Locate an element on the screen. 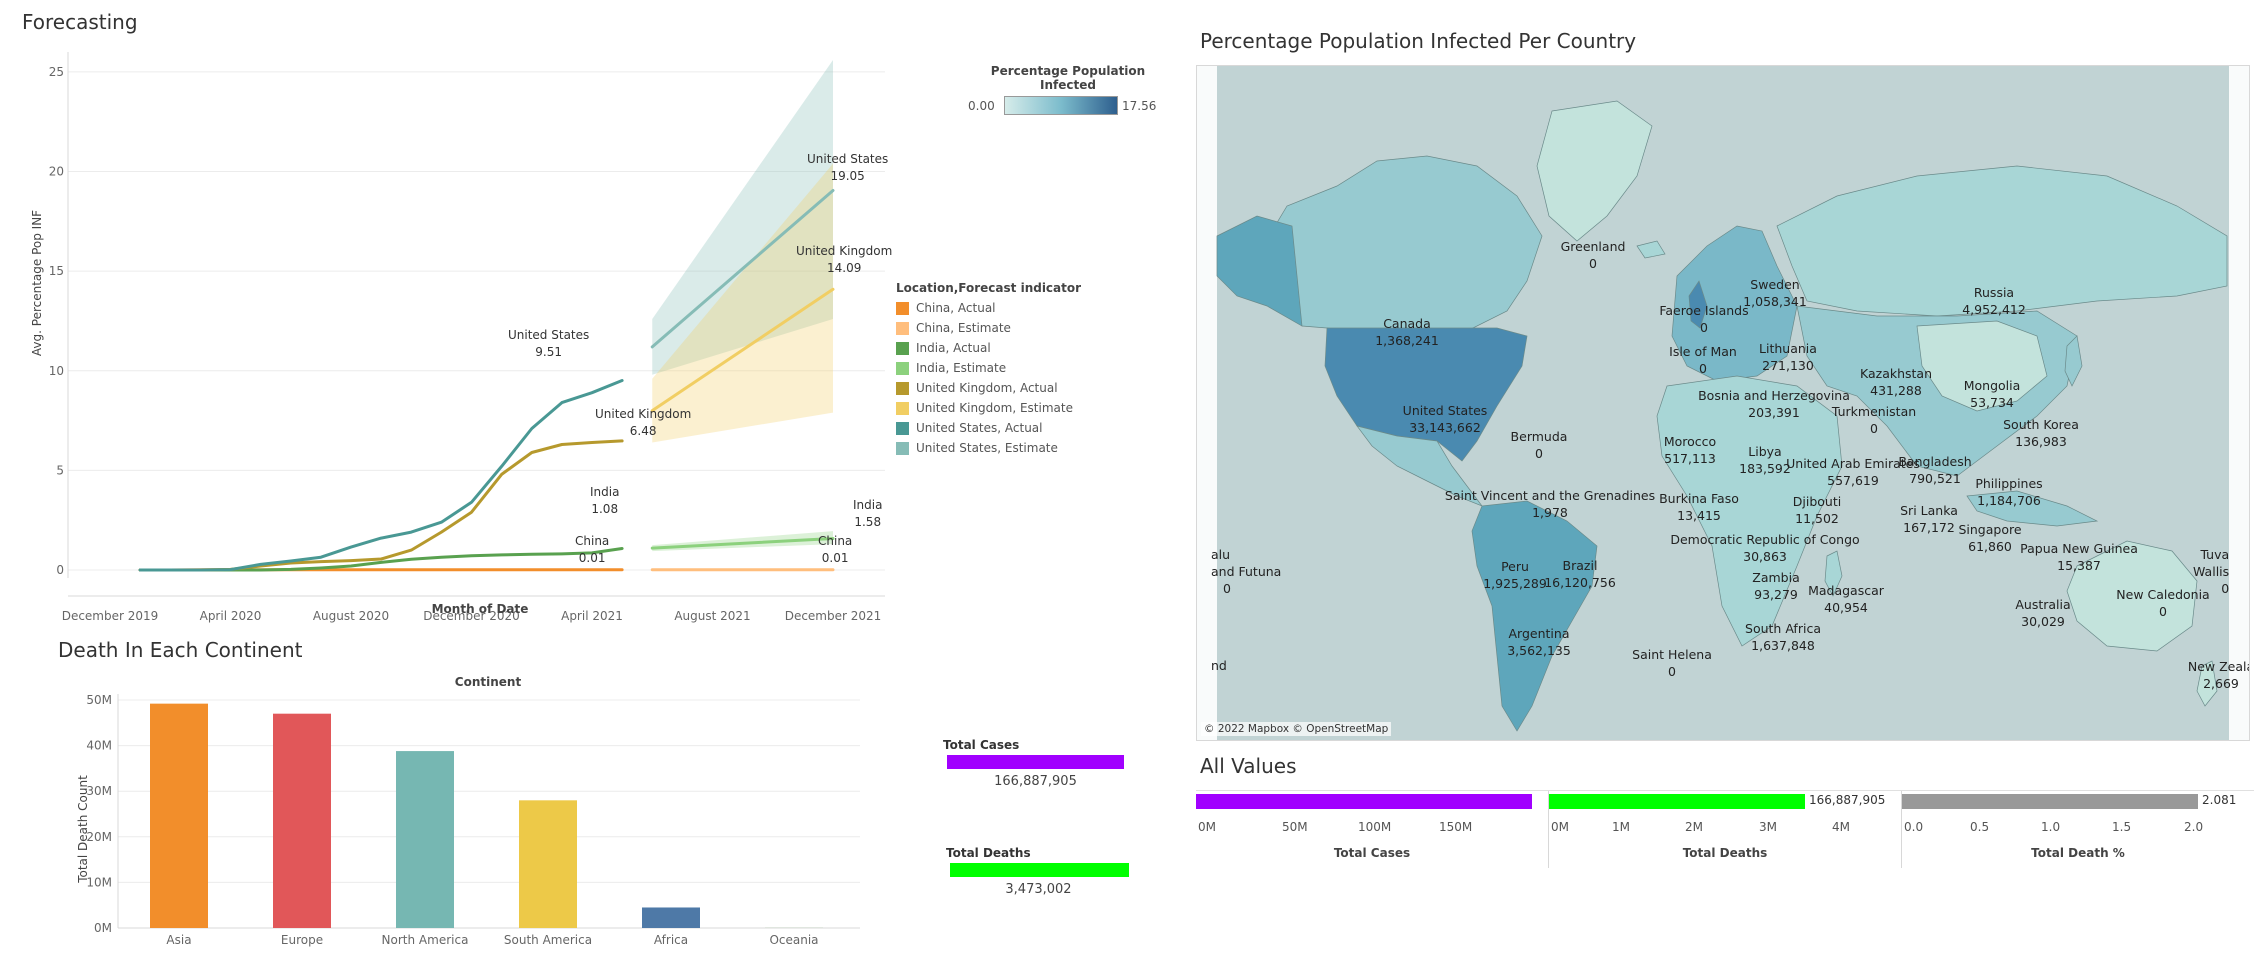 The width and height of the screenshot is (2257, 966). legend-item: India, Actual is located at coordinates (988, 348).